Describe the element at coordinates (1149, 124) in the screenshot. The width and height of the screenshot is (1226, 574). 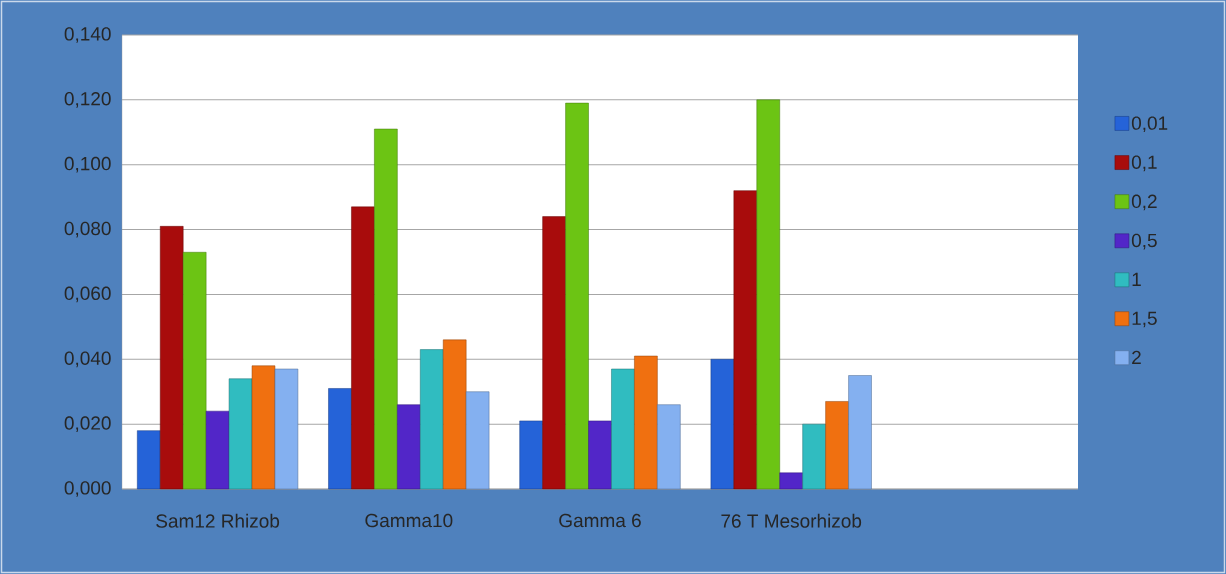
I see `legend-label: 0,01` at that location.